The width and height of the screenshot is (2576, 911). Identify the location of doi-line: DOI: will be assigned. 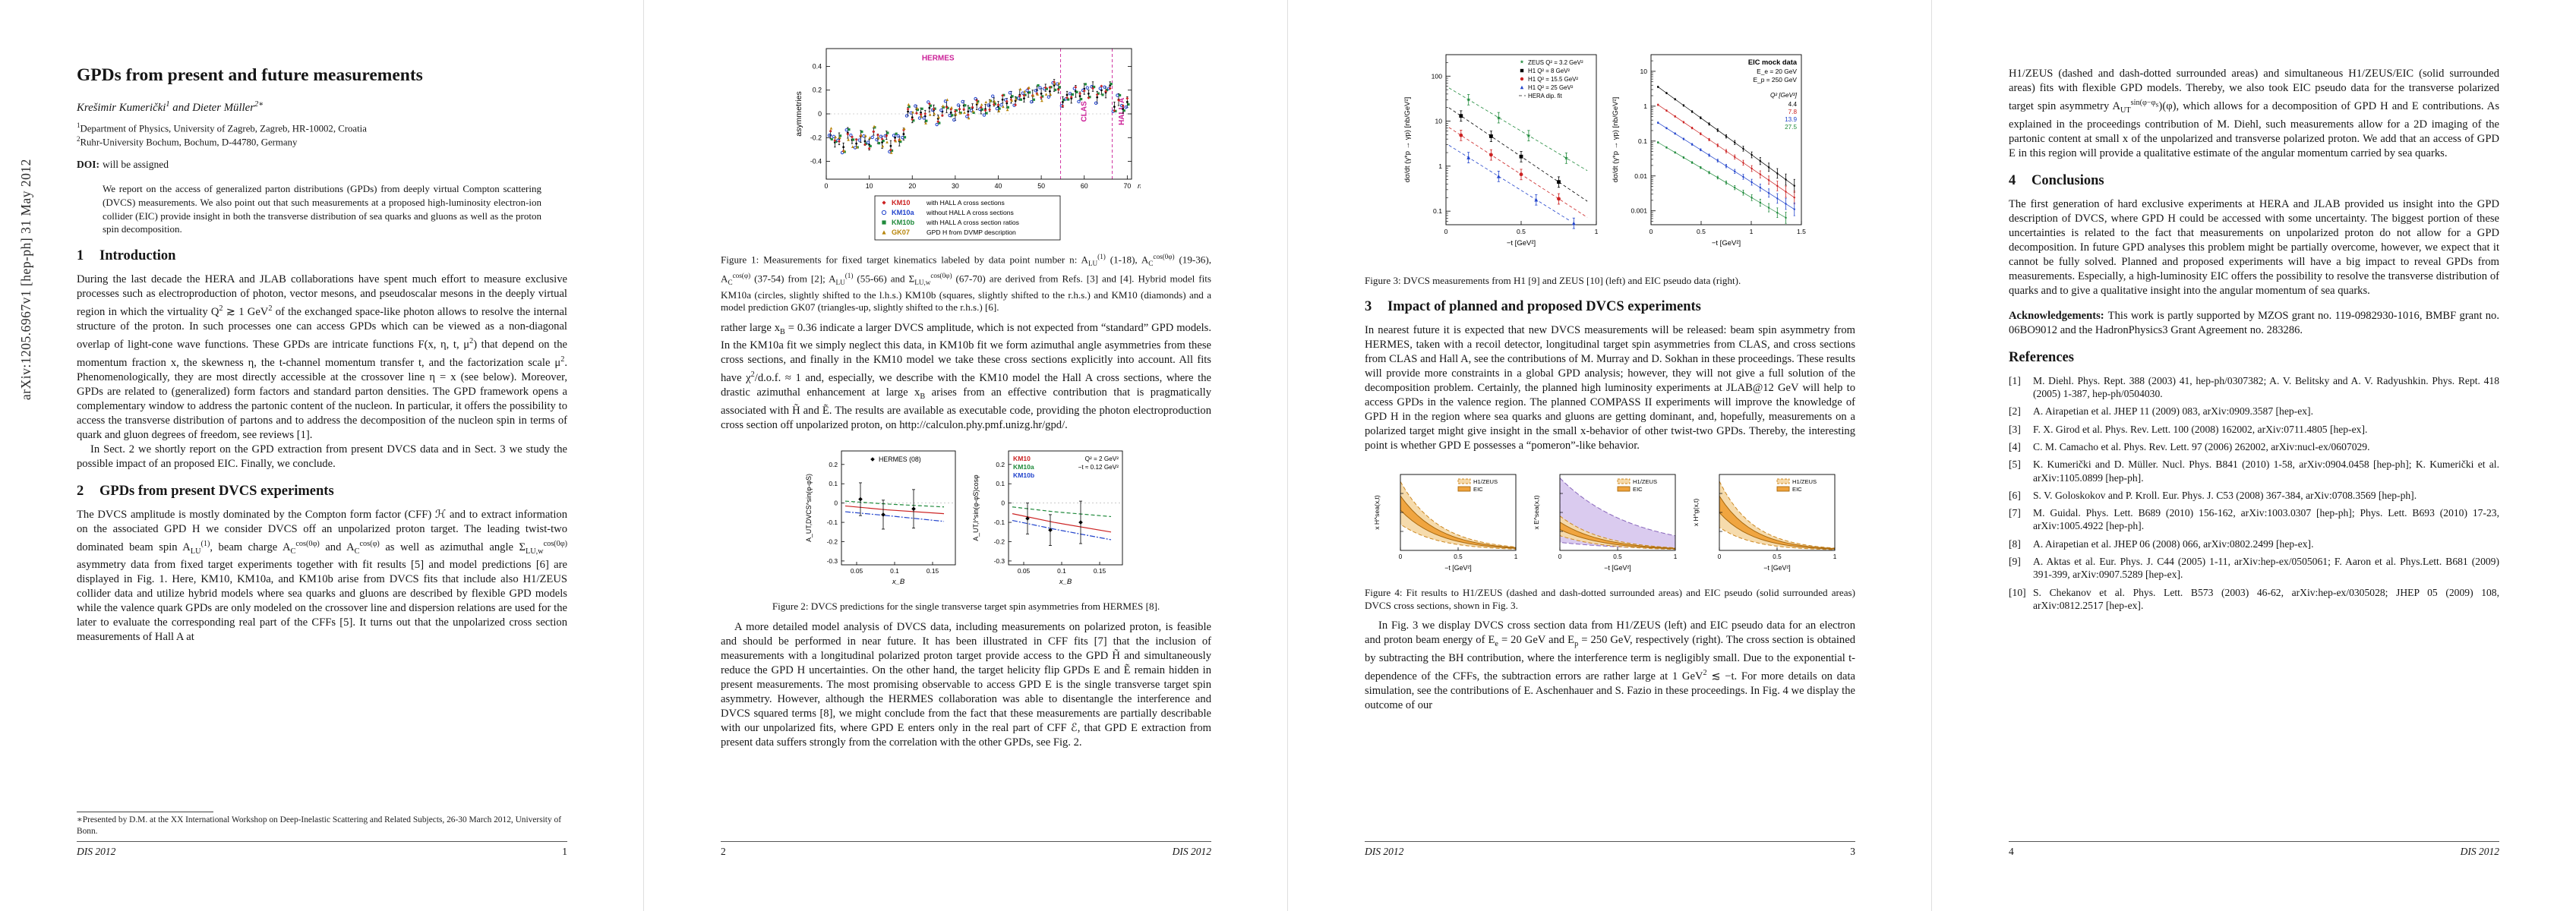
(322, 165).